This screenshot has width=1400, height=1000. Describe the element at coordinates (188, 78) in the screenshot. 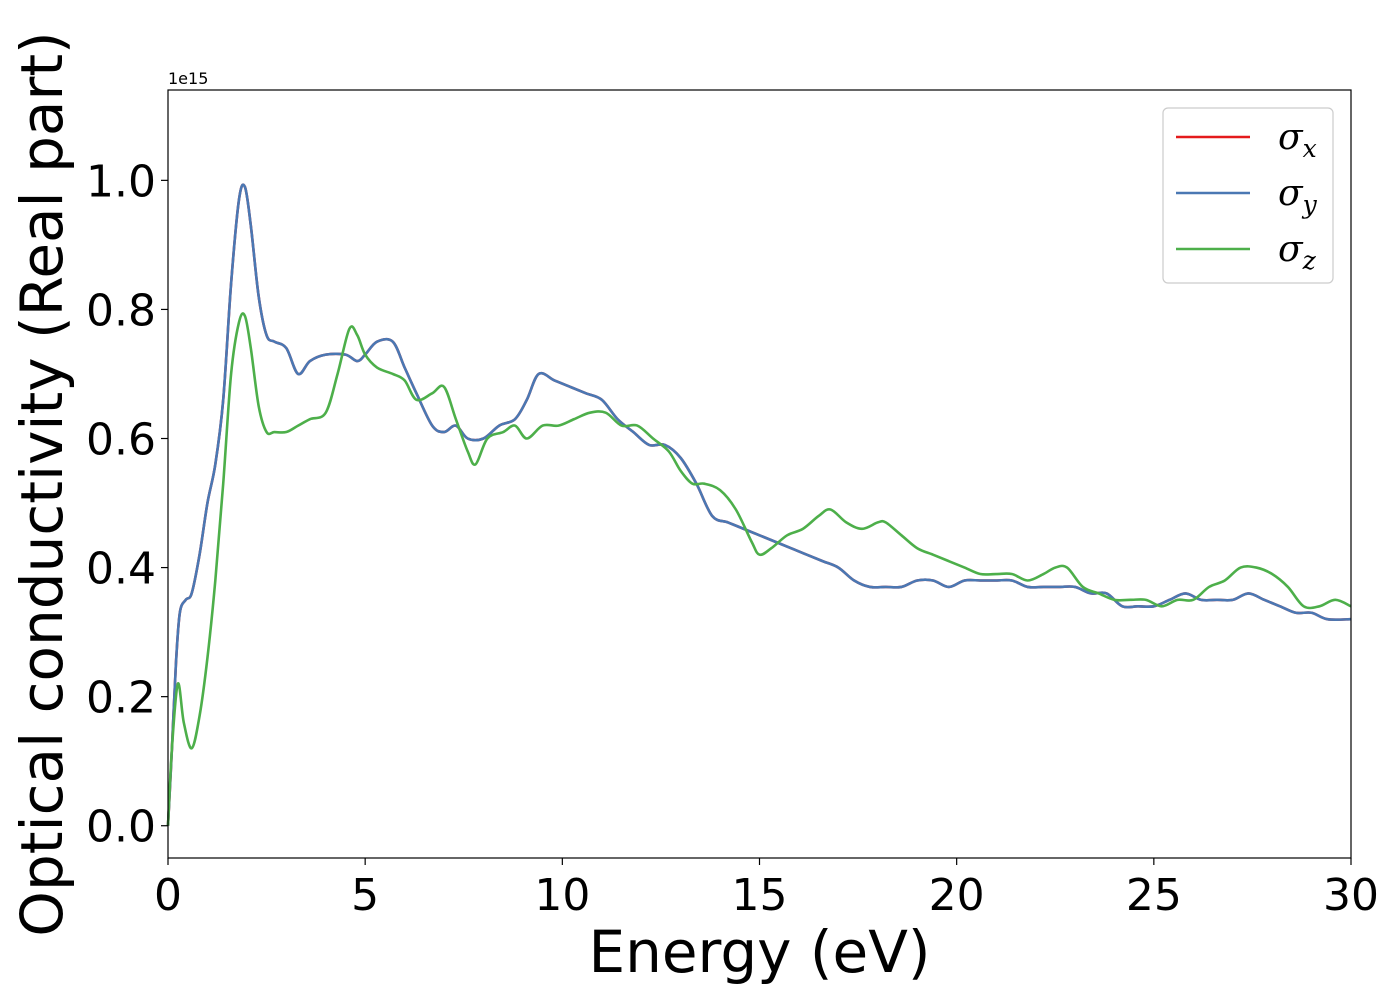

I see `y-axis-offset-text: 1e15` at that location.